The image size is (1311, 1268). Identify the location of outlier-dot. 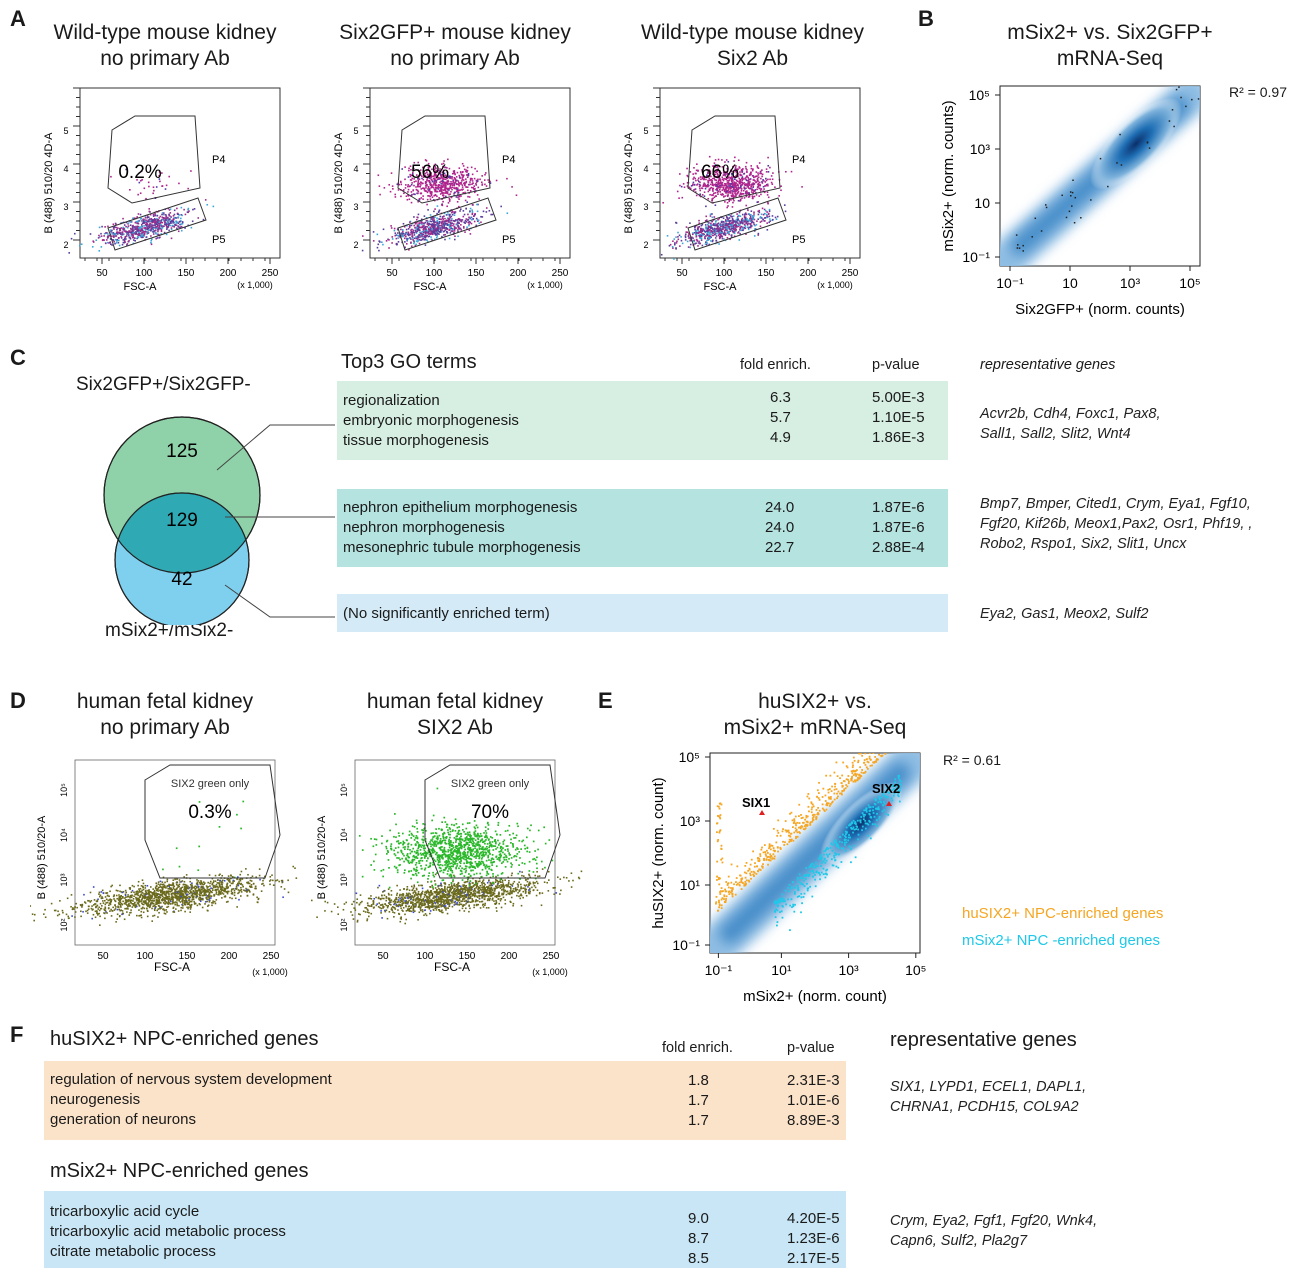
(1066, 217).